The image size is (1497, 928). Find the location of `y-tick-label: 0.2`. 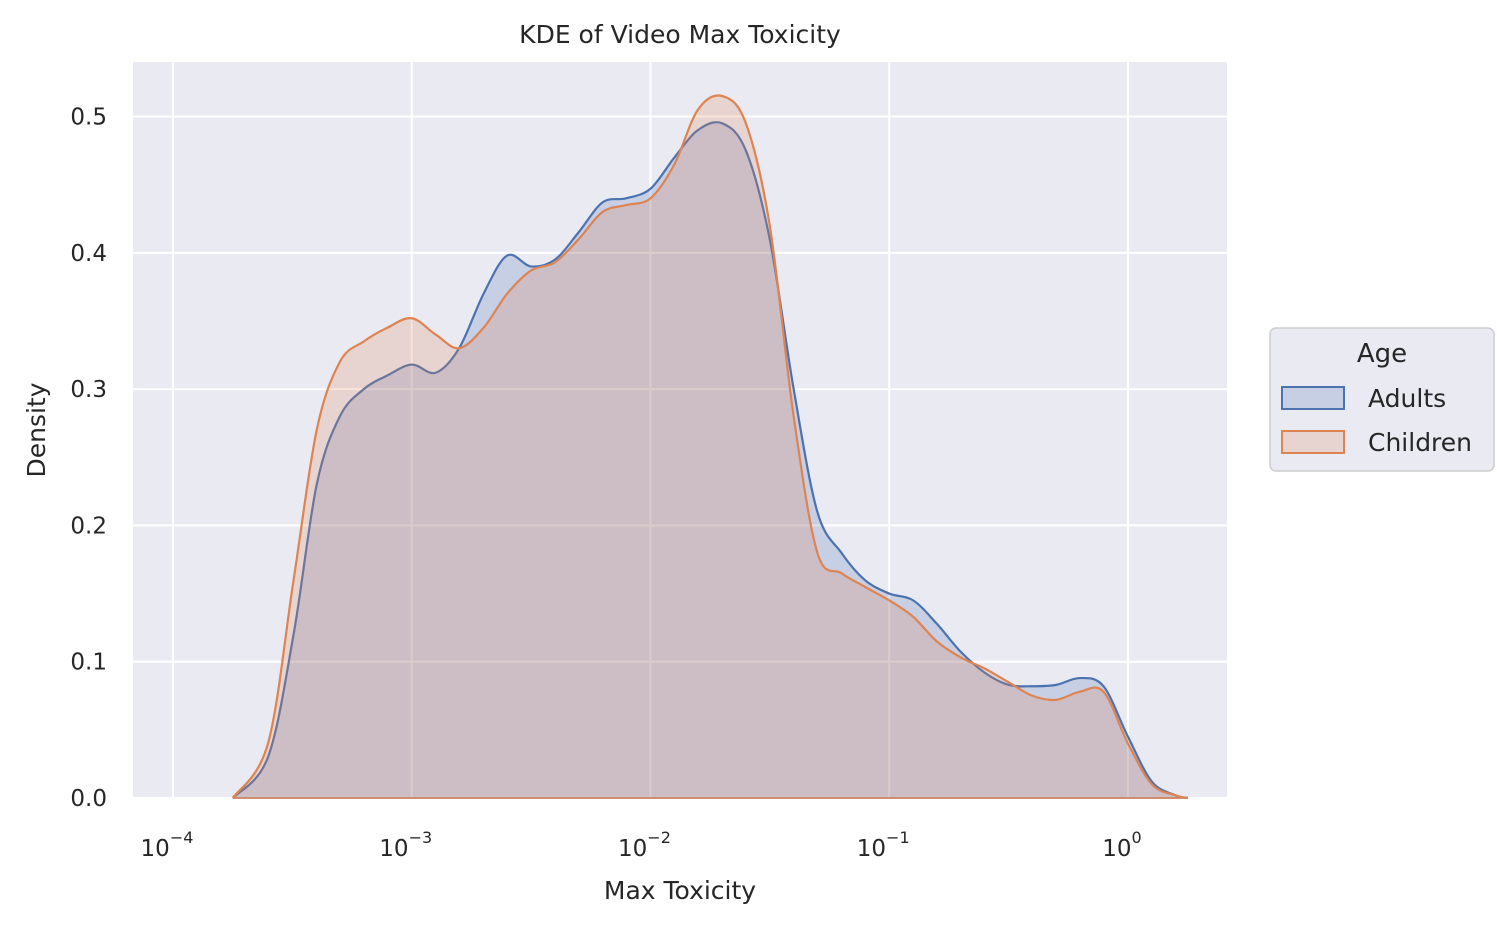

y-tick-label: 0.2 is located at coordinates (88, 526).